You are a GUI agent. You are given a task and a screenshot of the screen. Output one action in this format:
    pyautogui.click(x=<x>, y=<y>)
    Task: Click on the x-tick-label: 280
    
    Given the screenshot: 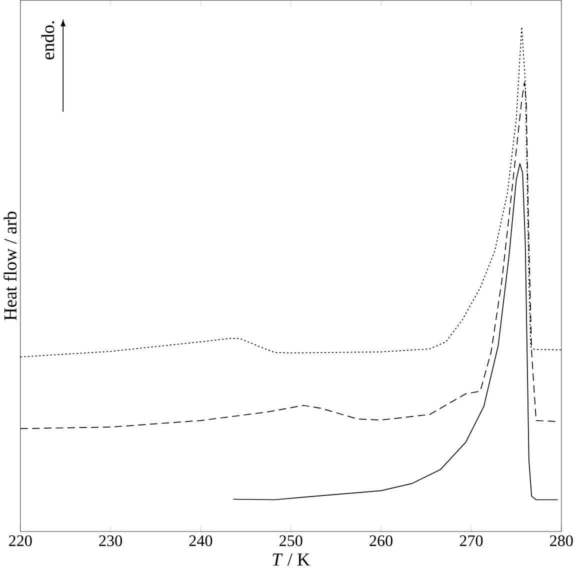 What is the action you would take?
    pyautogui.click(x=561, y=540)
    